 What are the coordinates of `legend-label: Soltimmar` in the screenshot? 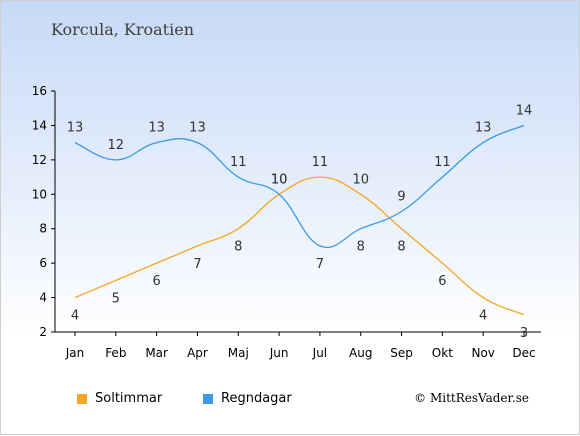 It's located at (129, 398).